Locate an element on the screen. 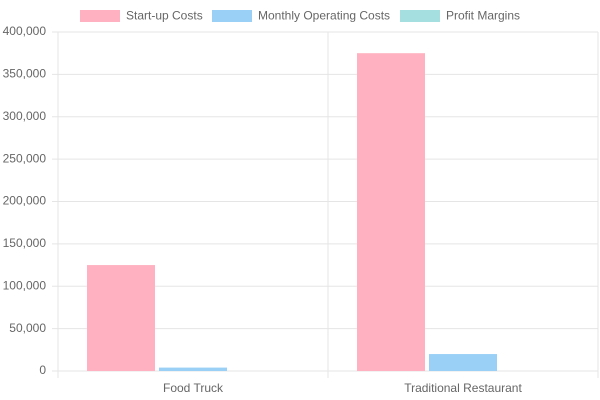 This screenshot has width=600, height=400. y-tick-label: 350,000 is located at coordinates (25, 74).